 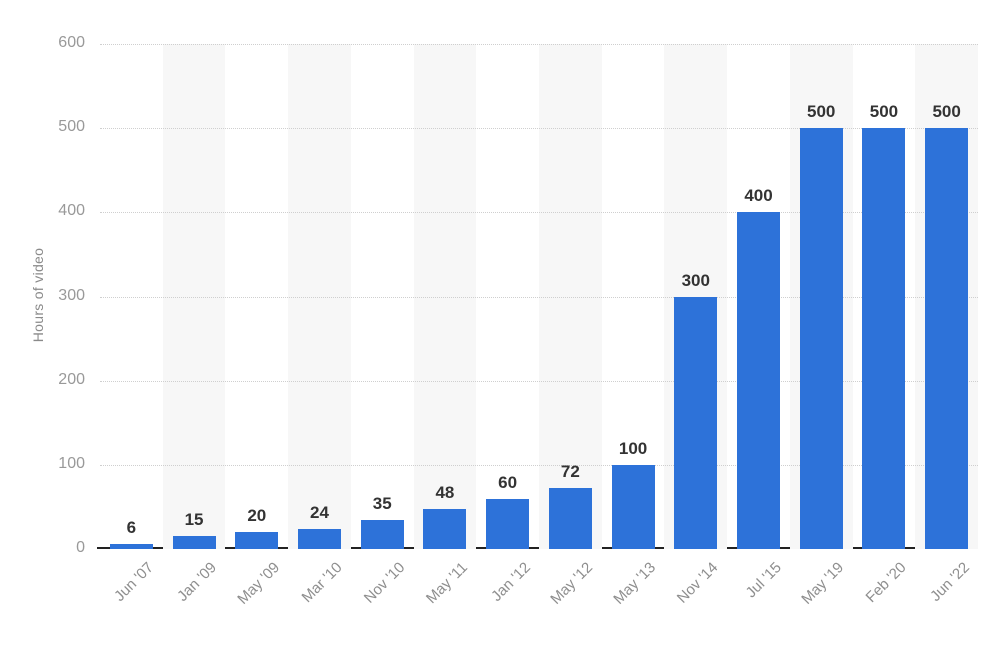 I want to click on bar-value-label: 24, so click(x=319, y=512).